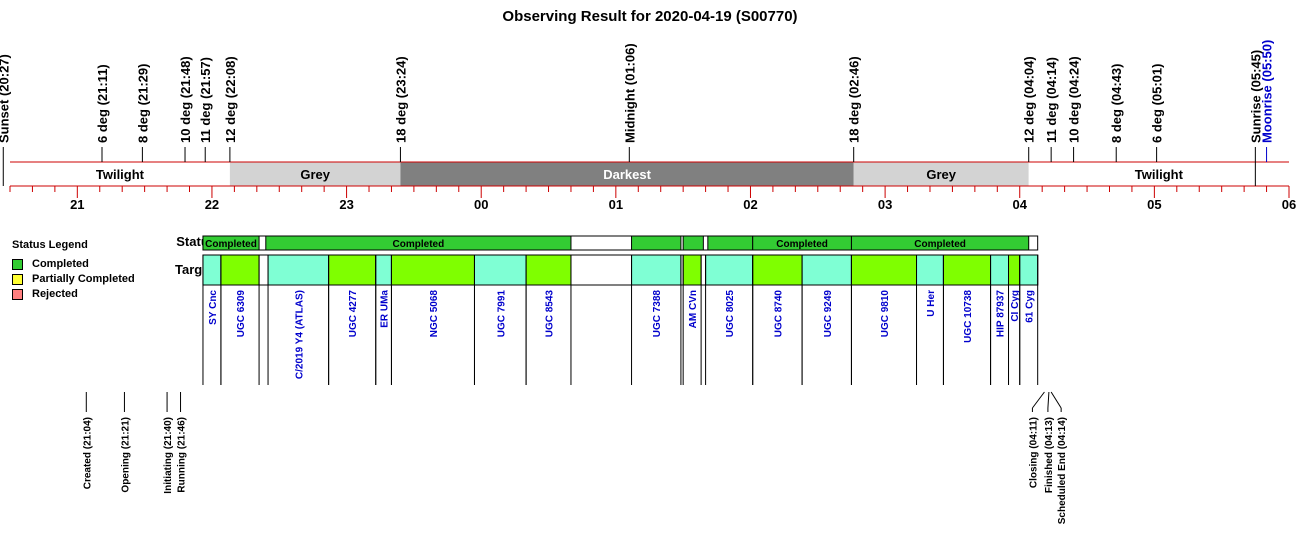  I want to click on event-marker-label: 11 deg (21:57), so click(205, 100).